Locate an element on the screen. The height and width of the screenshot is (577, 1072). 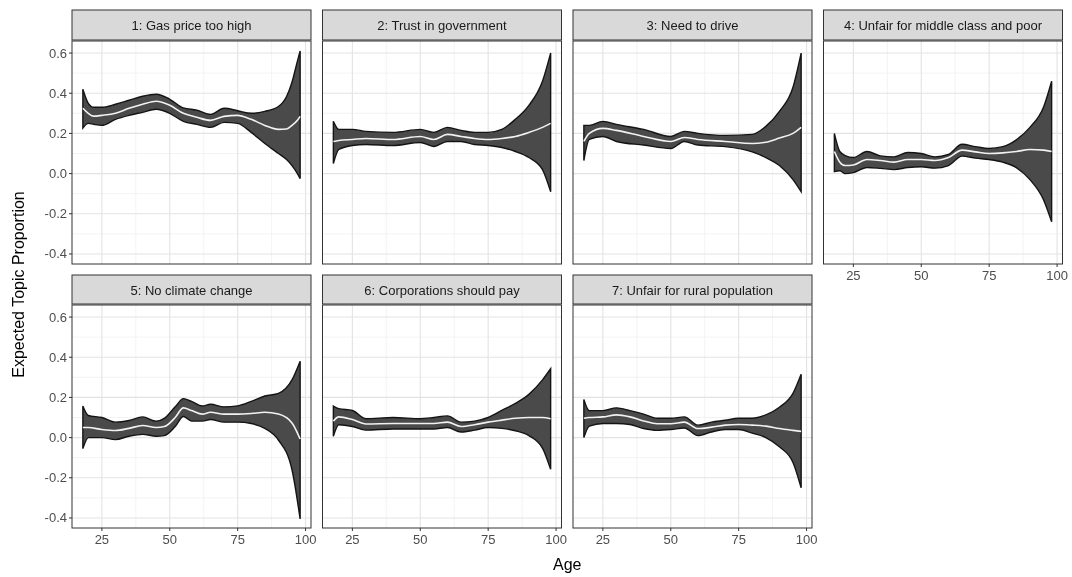
chart-title: 1: Gas price too high is located at coordinates (191, 25).